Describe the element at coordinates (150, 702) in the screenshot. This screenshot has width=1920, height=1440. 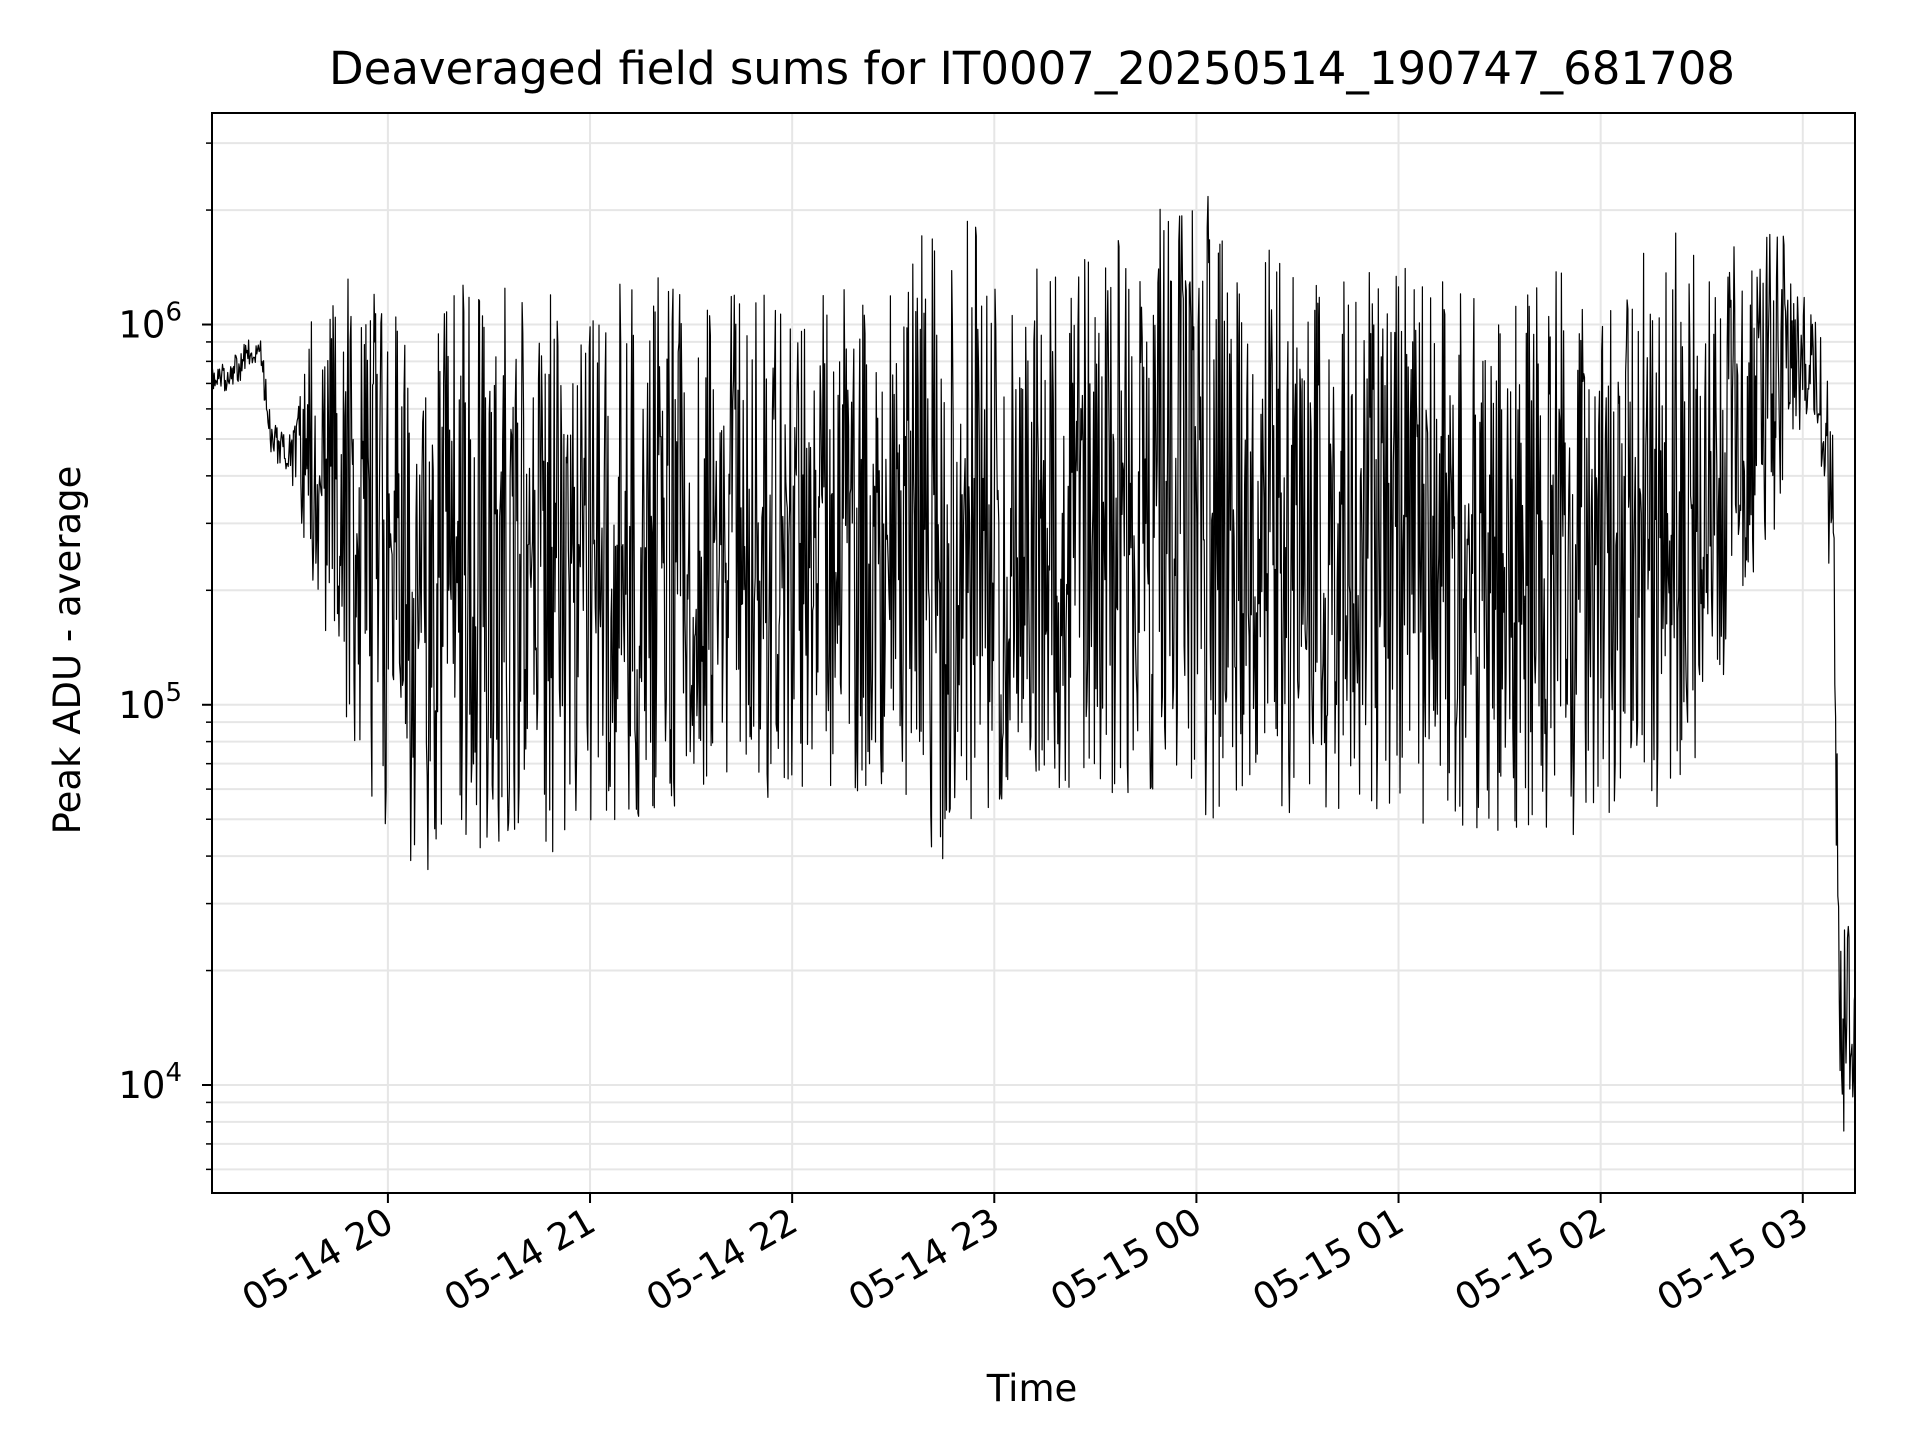
I see `y-tick-label: 10⁵` at that location.